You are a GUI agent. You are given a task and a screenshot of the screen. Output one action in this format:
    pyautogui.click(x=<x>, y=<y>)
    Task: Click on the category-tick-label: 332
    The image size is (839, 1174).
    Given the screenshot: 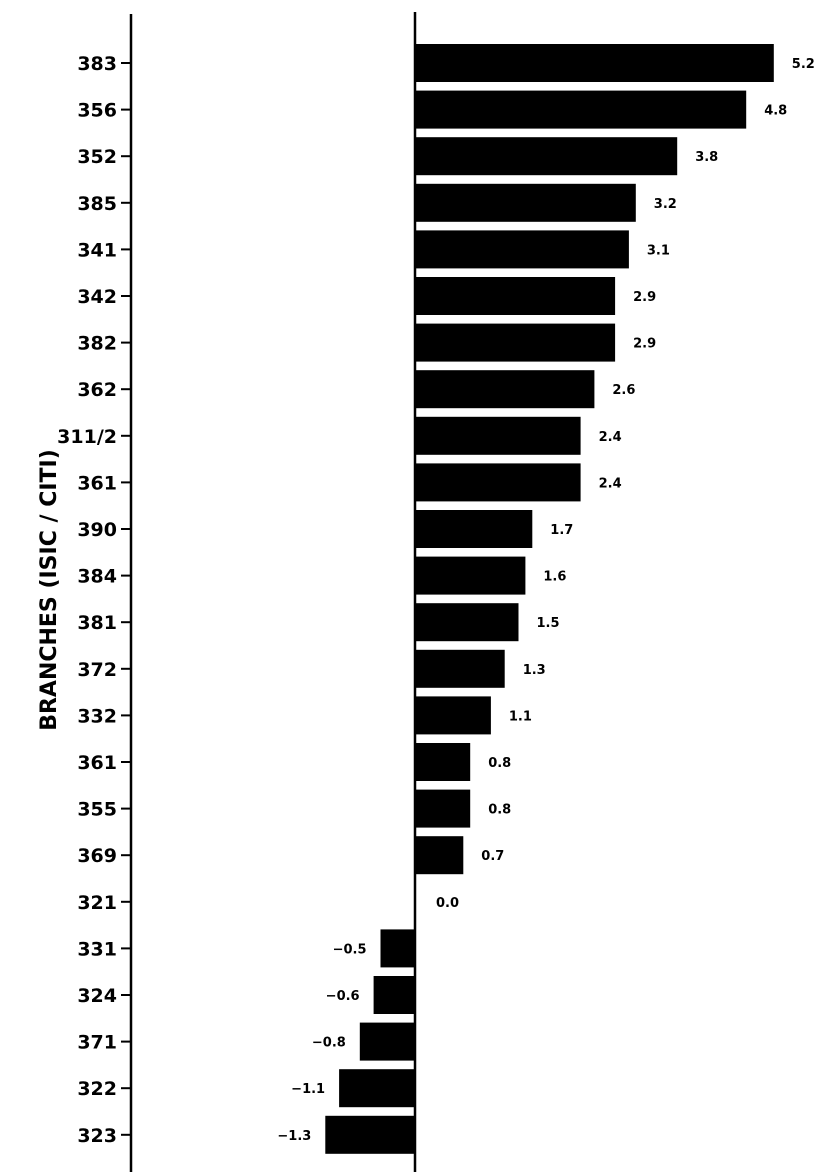 What is the action you would take?
    pyautogui.click(x=97, y=716)
    